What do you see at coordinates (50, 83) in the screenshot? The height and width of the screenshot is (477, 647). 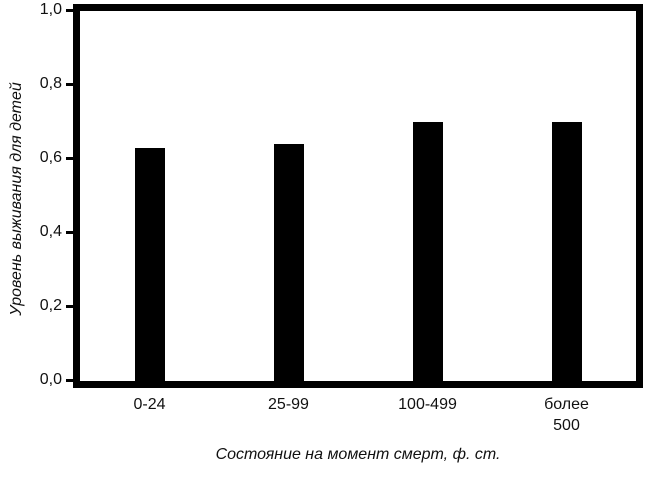 I see `y-tick-label: 0,8` at bounding box center [50, 83].